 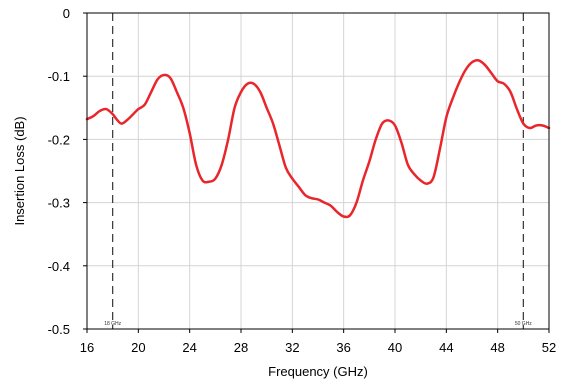 I want to click on x-tick-label: 44, so click(x=446, y=347).